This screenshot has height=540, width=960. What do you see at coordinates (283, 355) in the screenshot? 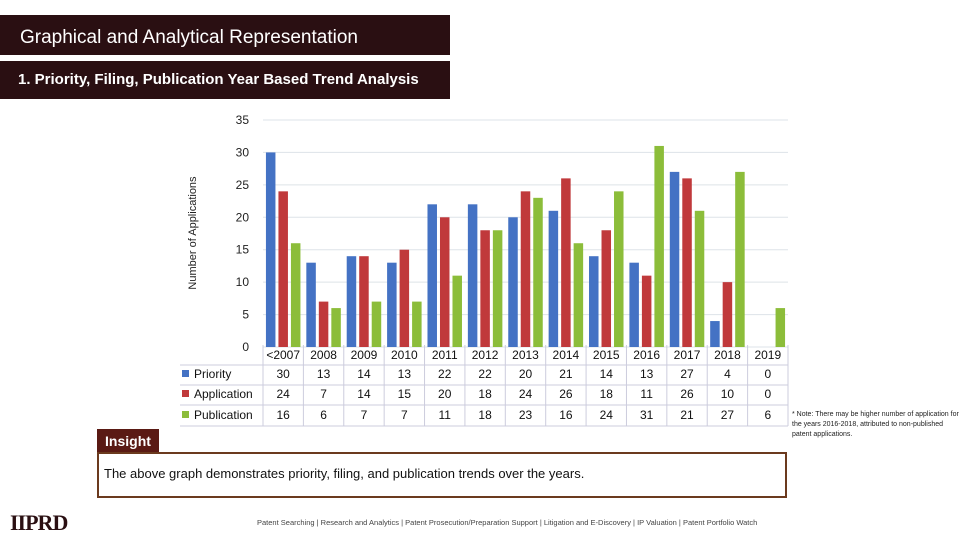
I see `x-tick-label: <2007` at bounding box center [283, 355].